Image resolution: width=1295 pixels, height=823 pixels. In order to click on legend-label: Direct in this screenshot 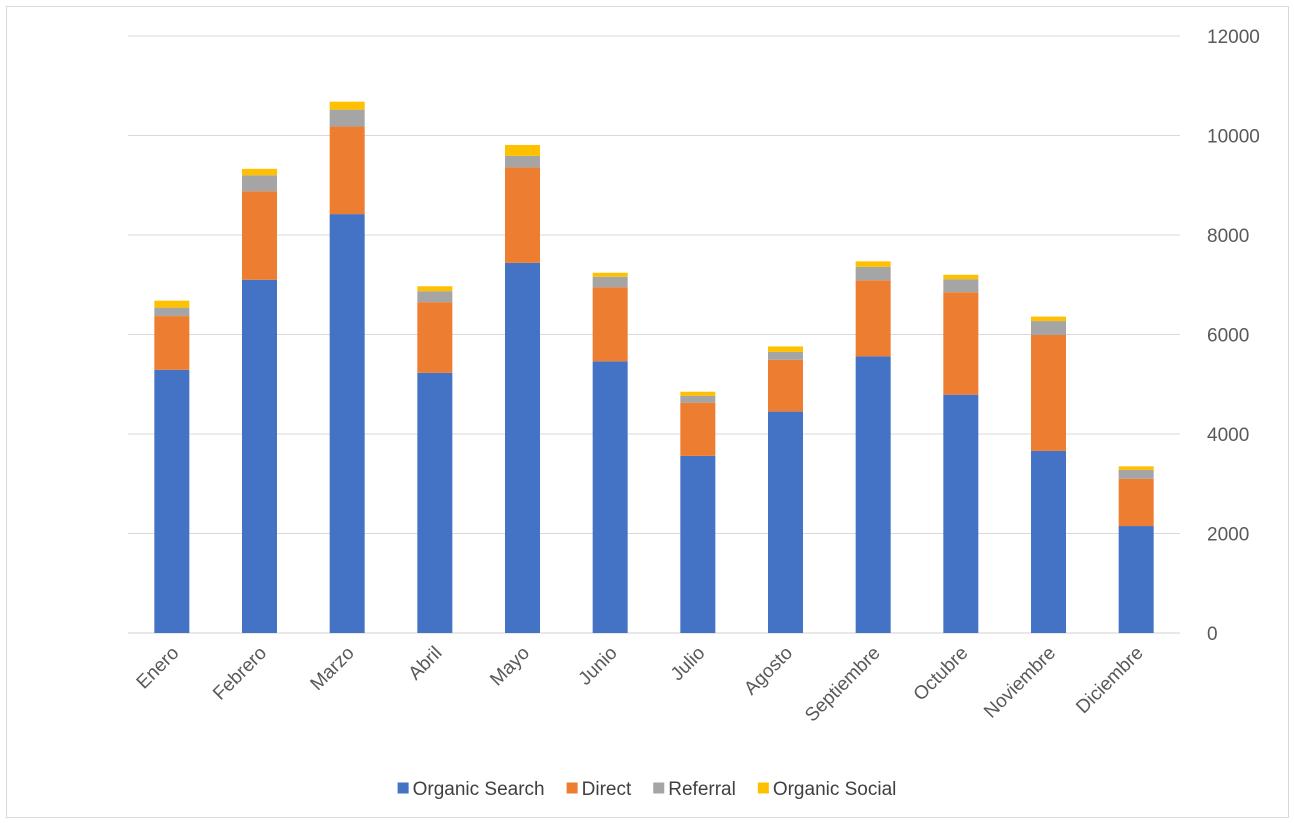, I will do `click(607, 789)`.